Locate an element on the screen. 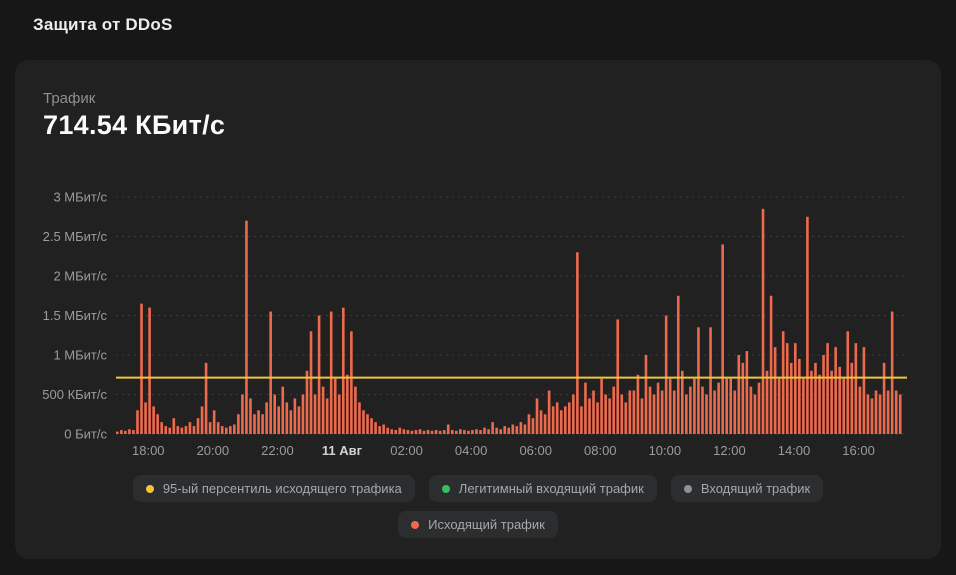 The height and width of the screenshot is (575, 956). x-axis-label: 02:00 is located at coordinates (406, 450).